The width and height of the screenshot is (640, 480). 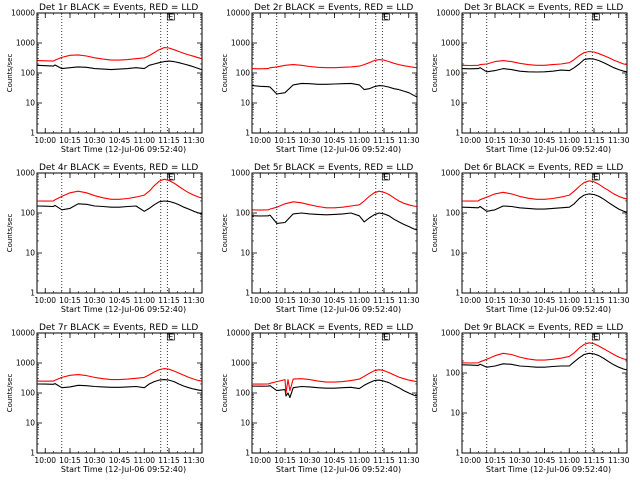 What do you see at coordinates (543, 168) in the screenshot?
I see `panel-title: Det 6r BLACK = Events, RED = LLD` at bounding box center [543, 168].